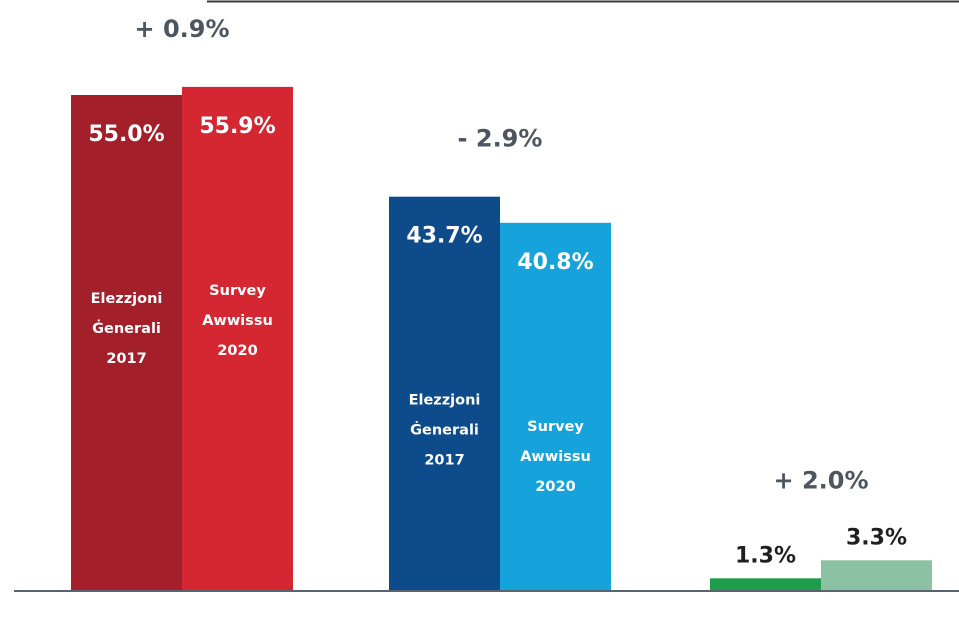  Describe the element at coordinates (555, 262) in the screenshot. I see `bar-value-label: 40.8%` at that location.